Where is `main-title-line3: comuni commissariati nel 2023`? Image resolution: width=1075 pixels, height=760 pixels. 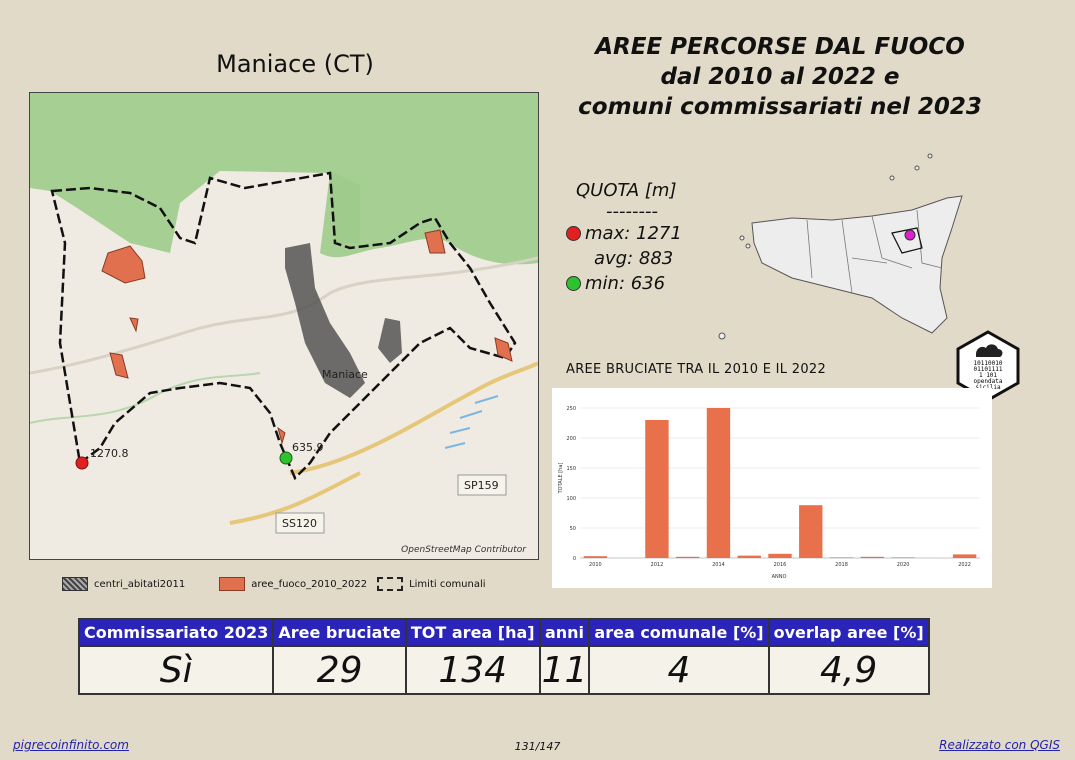
main-title-line3: comuni commissariati nel 2023 is located at coordinates (780, 107).